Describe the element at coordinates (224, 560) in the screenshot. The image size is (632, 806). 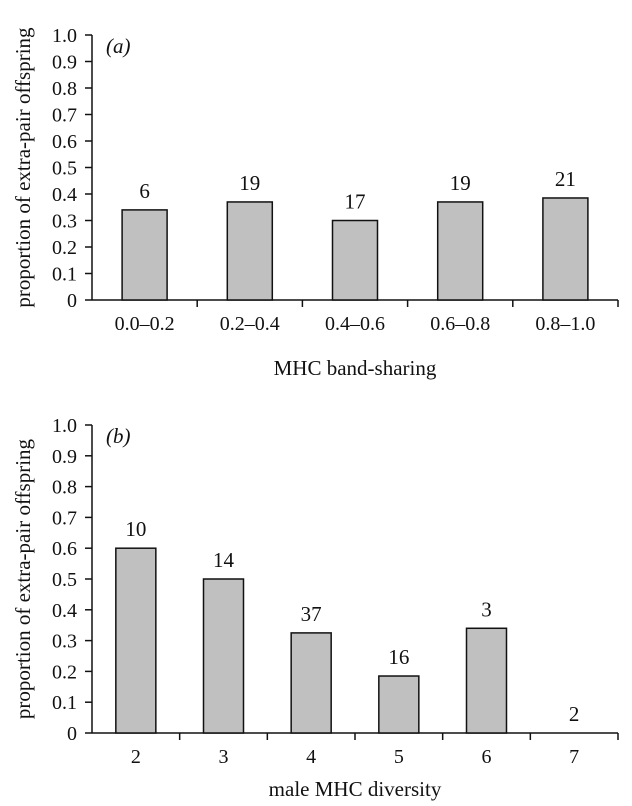
I see `bar-data-label: 14` at that location.